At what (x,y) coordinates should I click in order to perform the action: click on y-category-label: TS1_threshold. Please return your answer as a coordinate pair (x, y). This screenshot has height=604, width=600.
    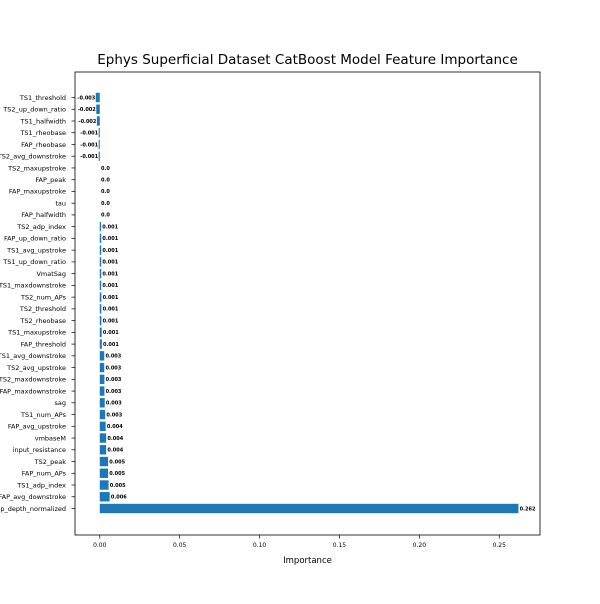
    Looking at the image, I should click on (42, 98).